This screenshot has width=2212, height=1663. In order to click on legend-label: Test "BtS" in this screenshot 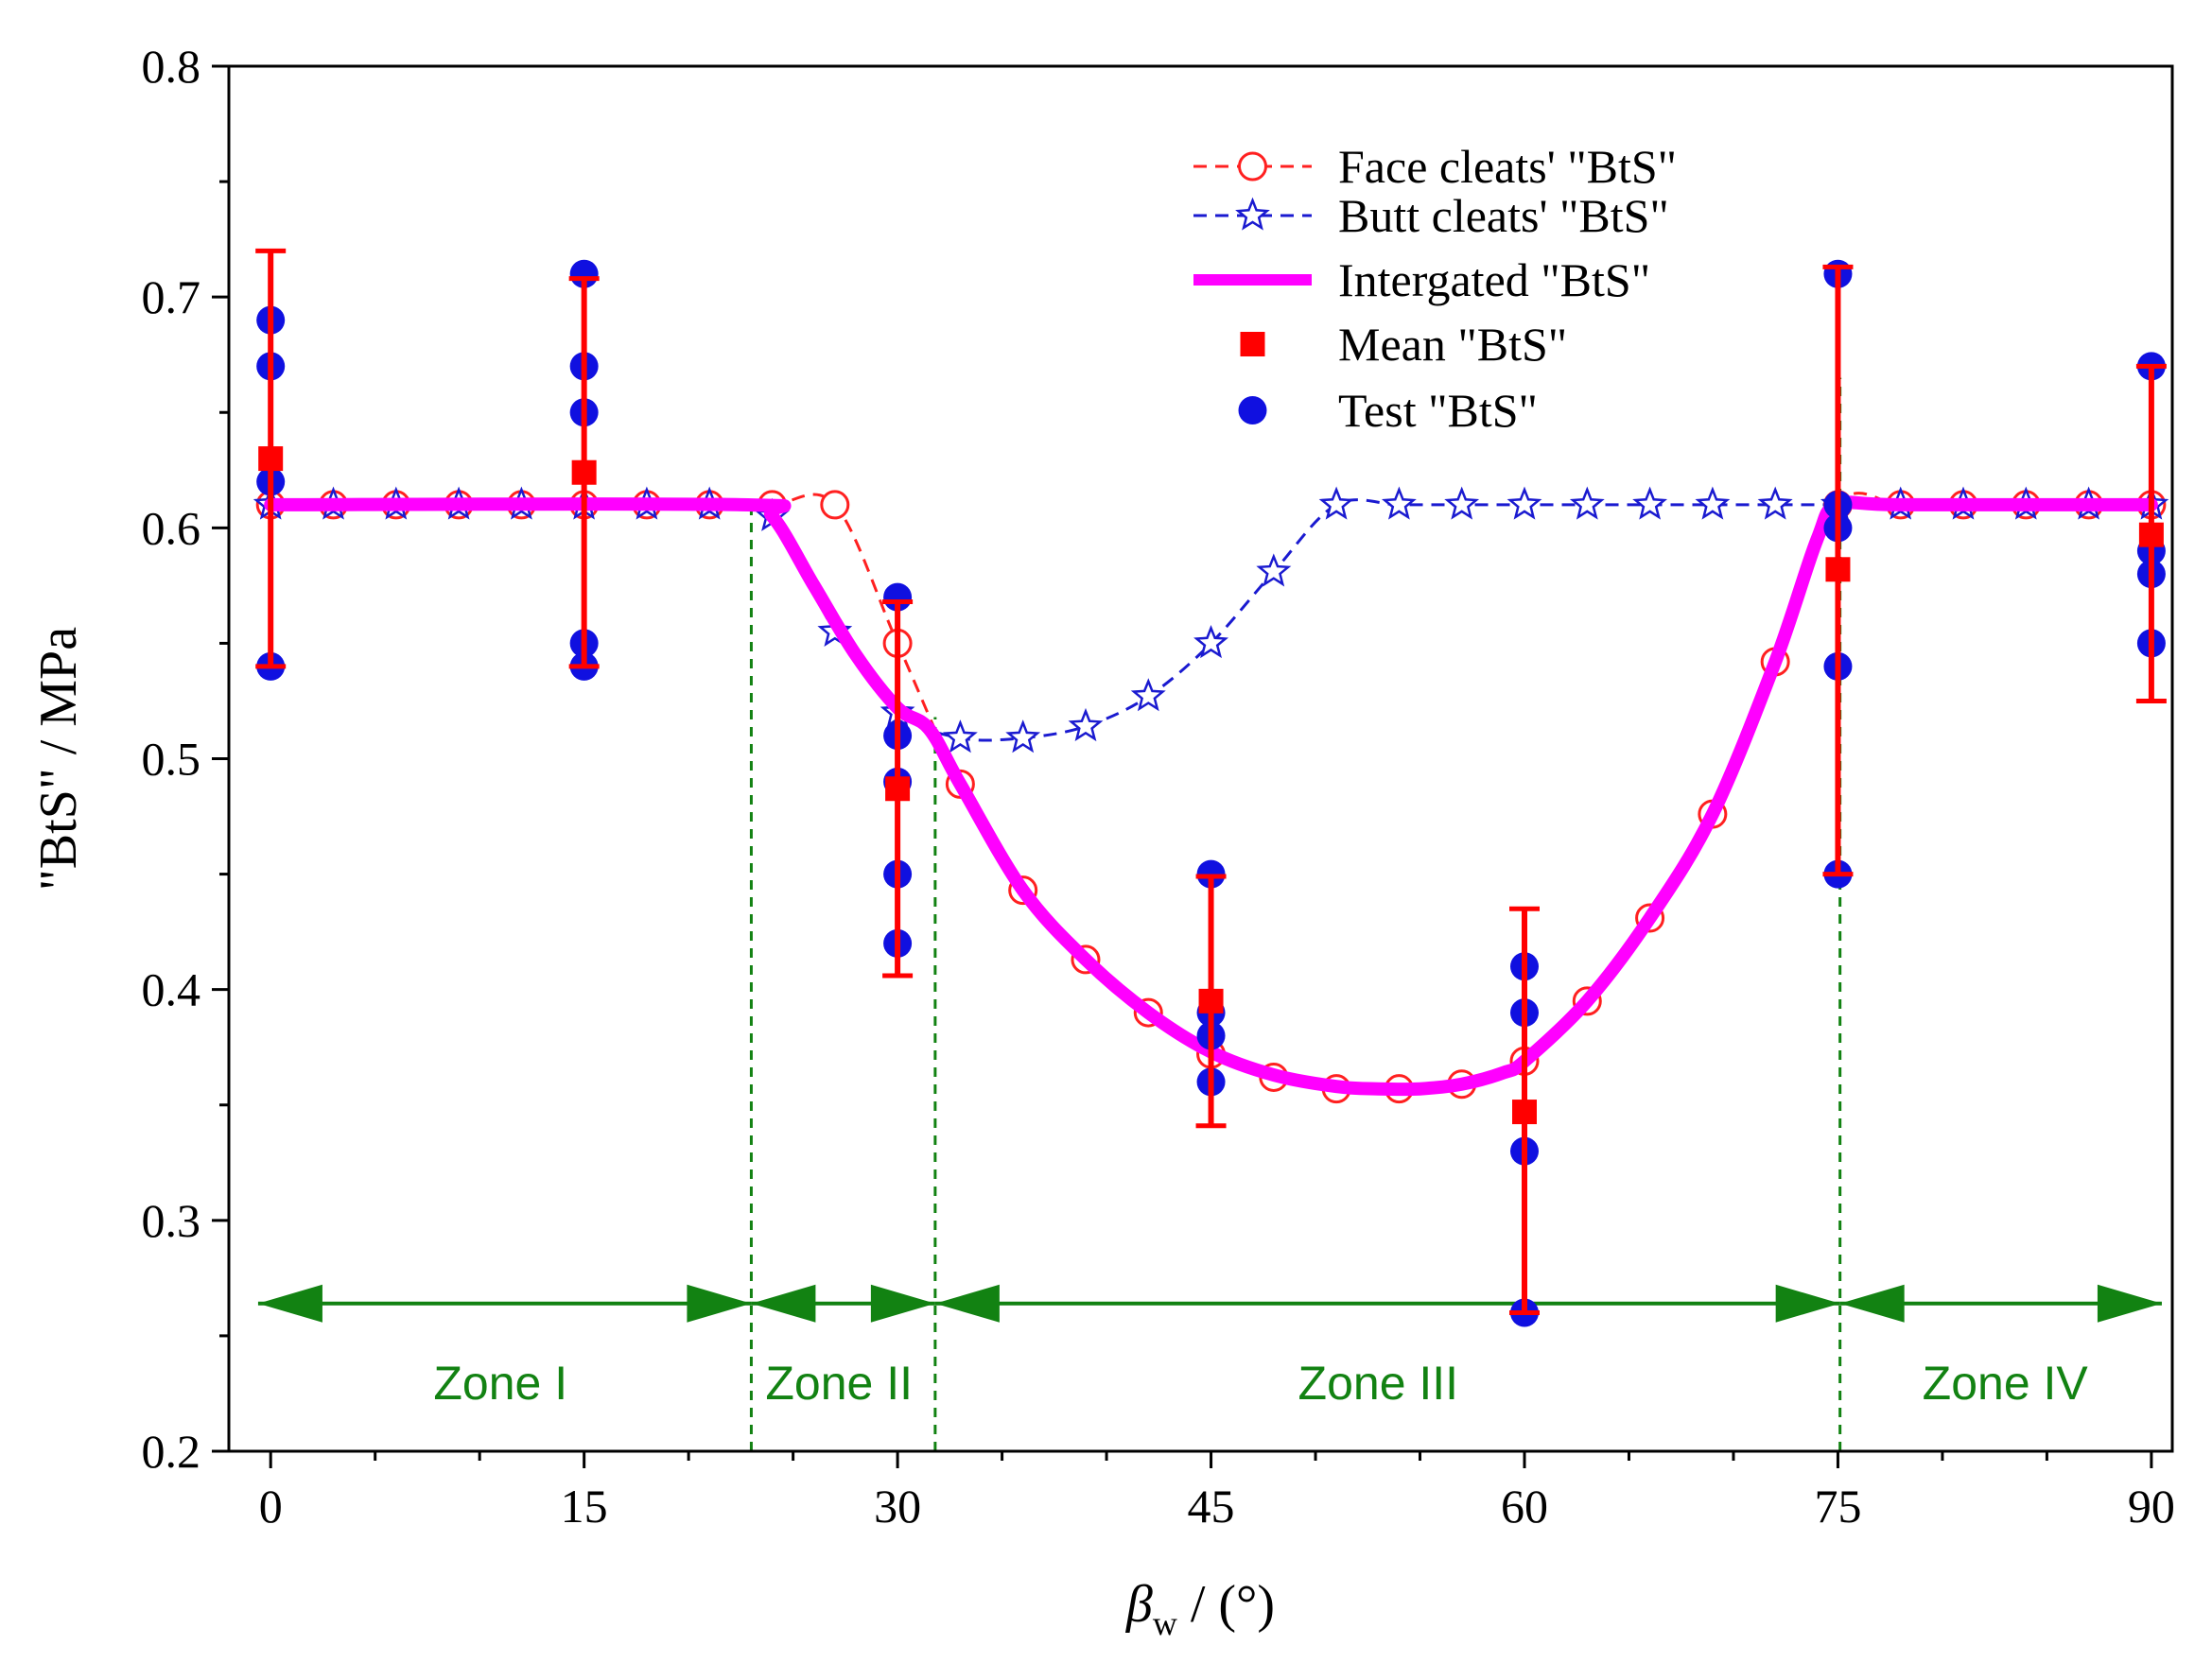, I will do `click(1438, 410)`.